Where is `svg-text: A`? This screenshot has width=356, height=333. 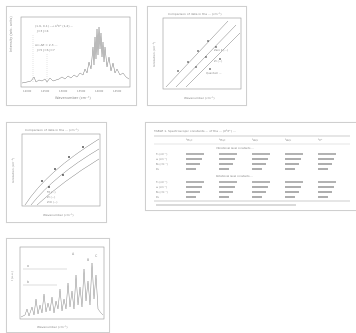
svg-text: A is located at coordinates (73, 254).